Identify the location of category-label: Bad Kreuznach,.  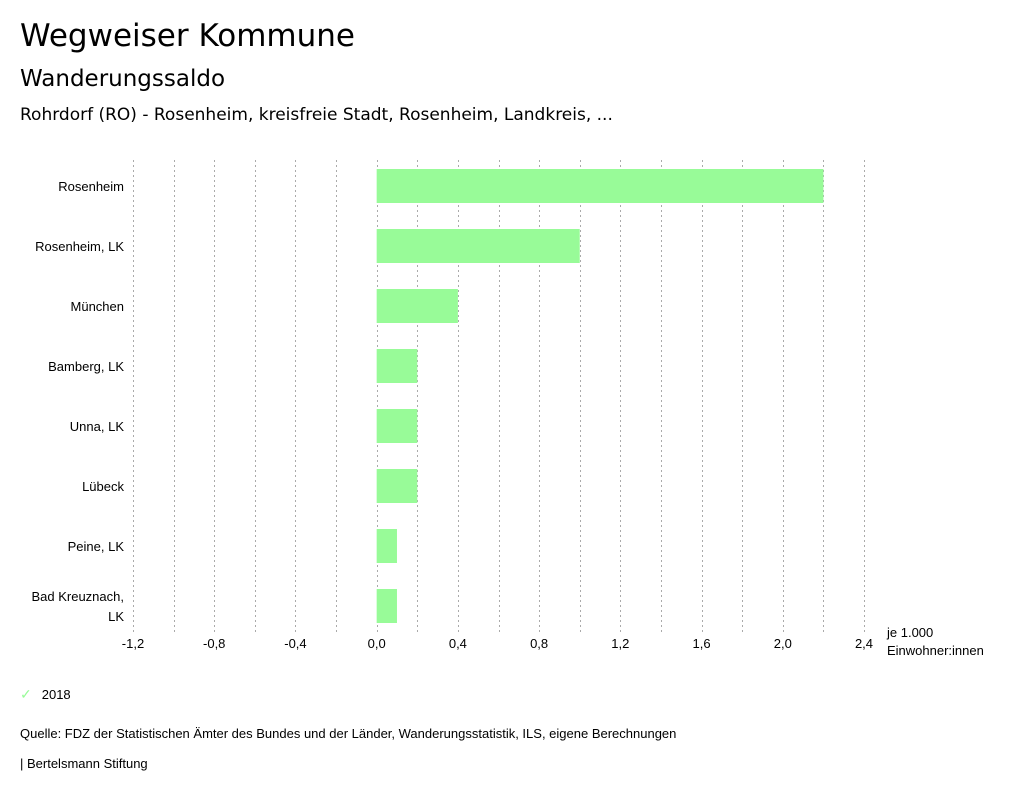
(77, 596).